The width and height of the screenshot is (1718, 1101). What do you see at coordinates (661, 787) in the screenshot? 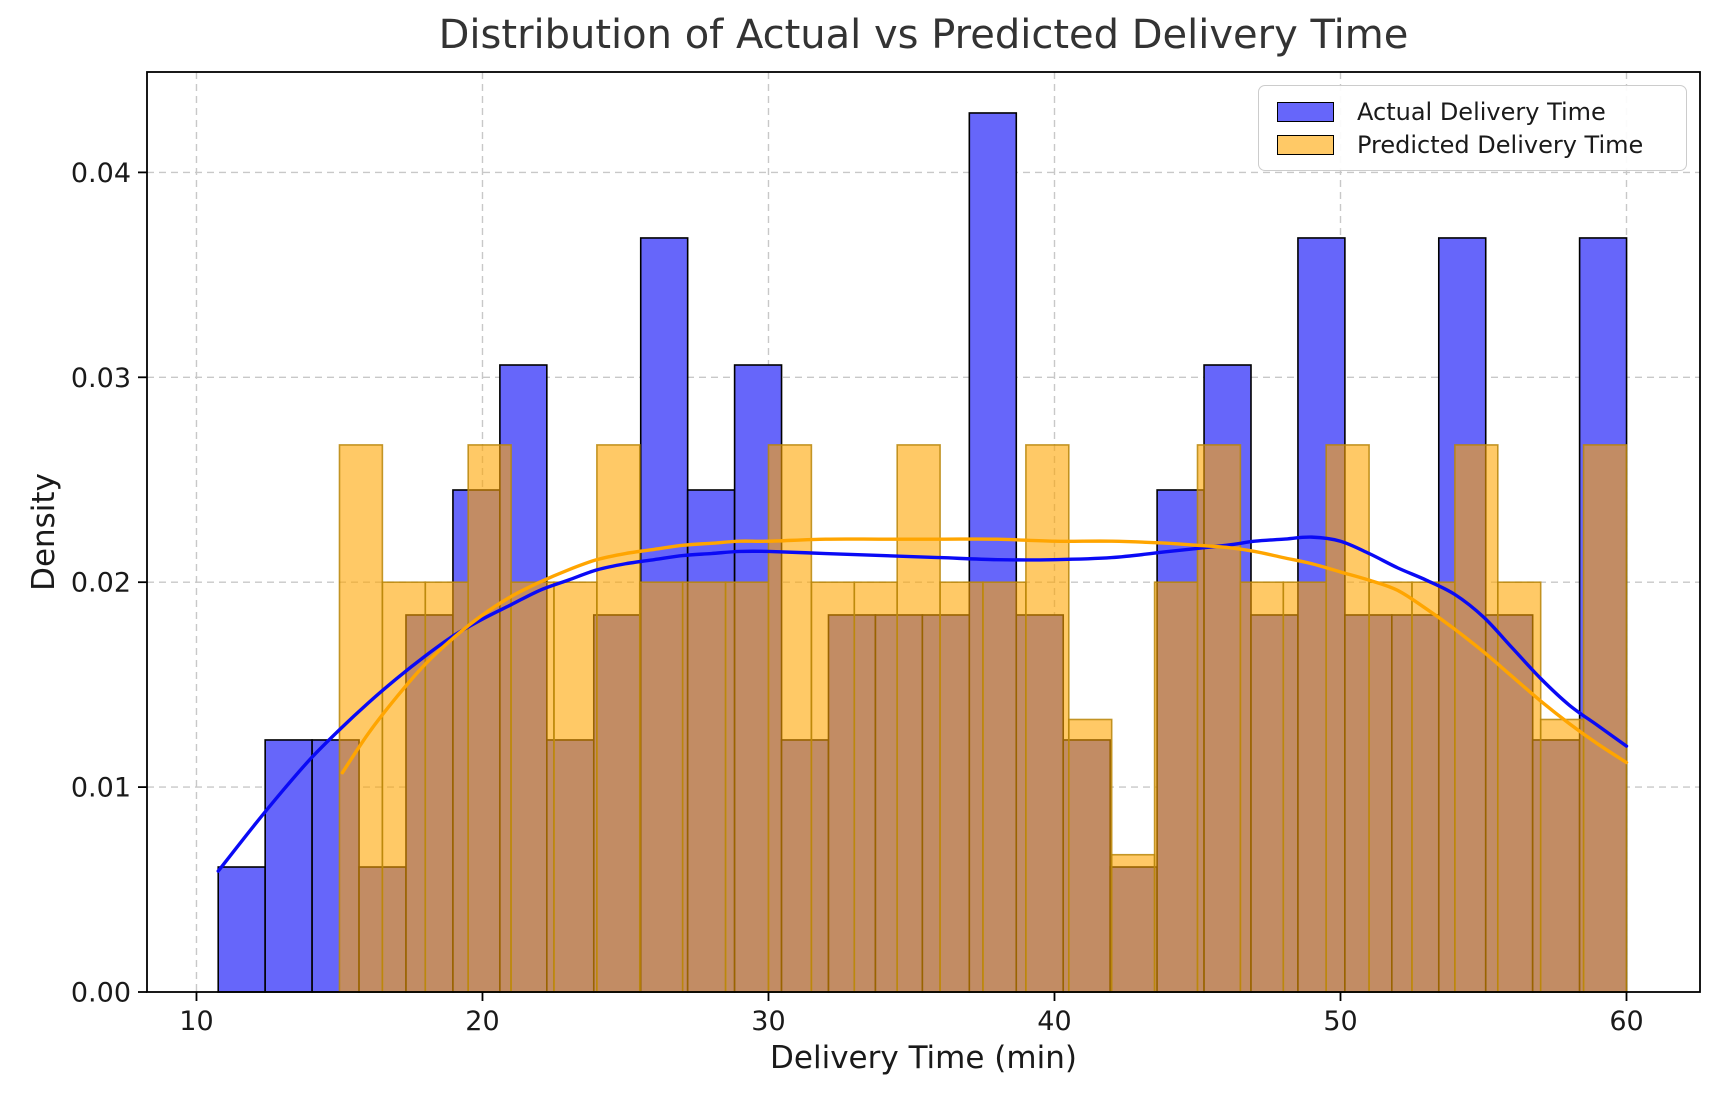
I see `bar-series1-bin7` at bounding box center [661, 787].